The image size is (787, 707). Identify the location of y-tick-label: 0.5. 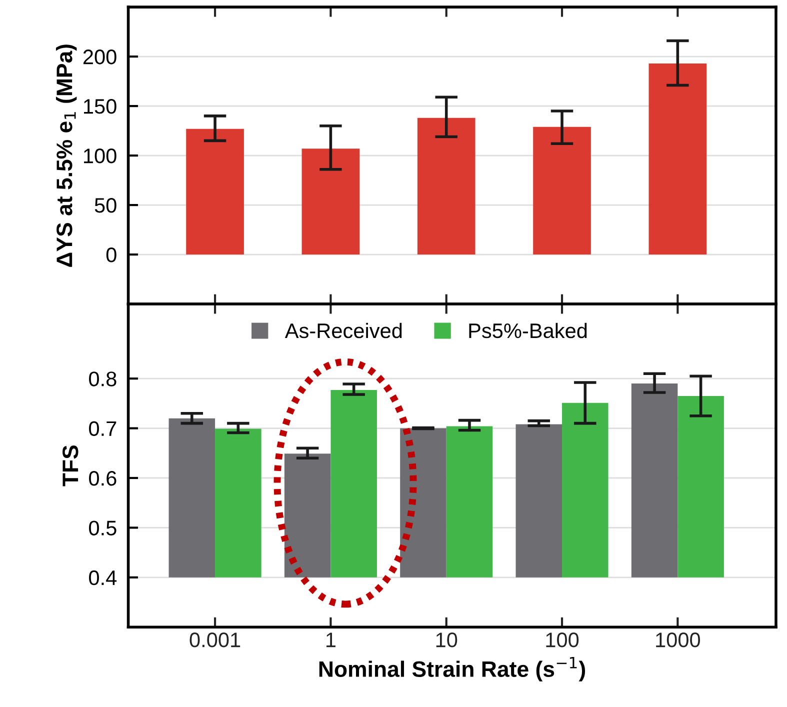
(102, 528).